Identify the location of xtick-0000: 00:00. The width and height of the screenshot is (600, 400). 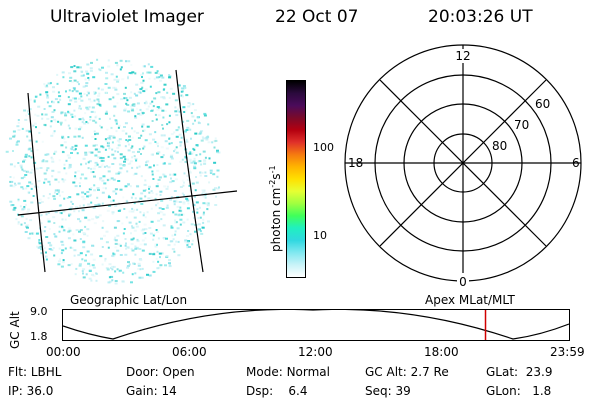
(63, 352).